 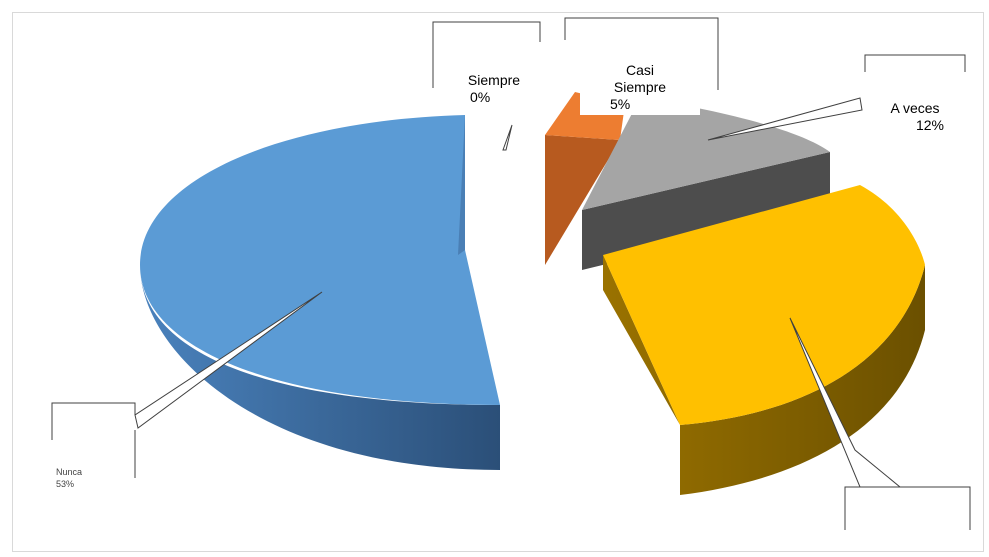 What do you see at coordinates (461, 185) in the screenshot?
I see `pie-slice-nunca-inner-edge` at bounding box center [461, 185].